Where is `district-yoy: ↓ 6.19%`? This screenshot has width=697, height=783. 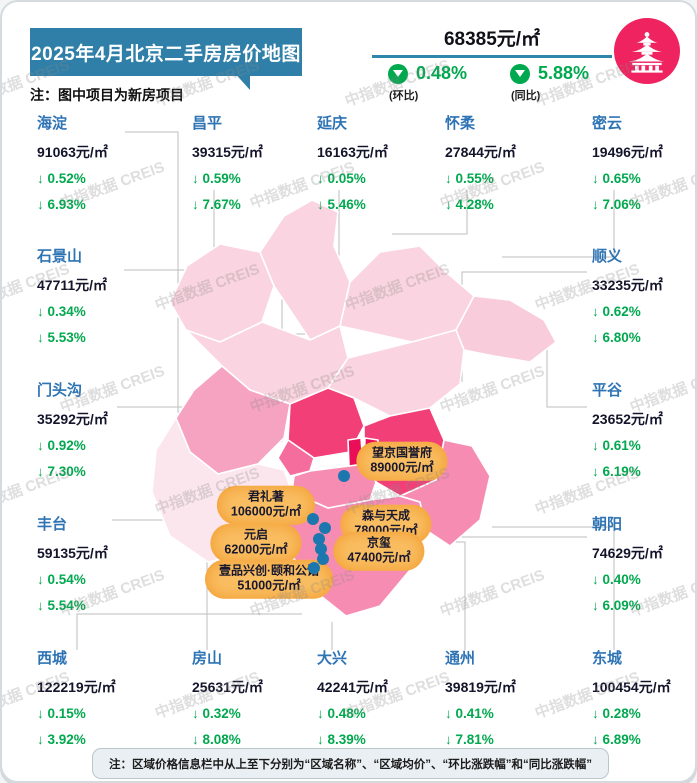 district-yoy: ↓ 6.19% is located at coordinates (616, 471).